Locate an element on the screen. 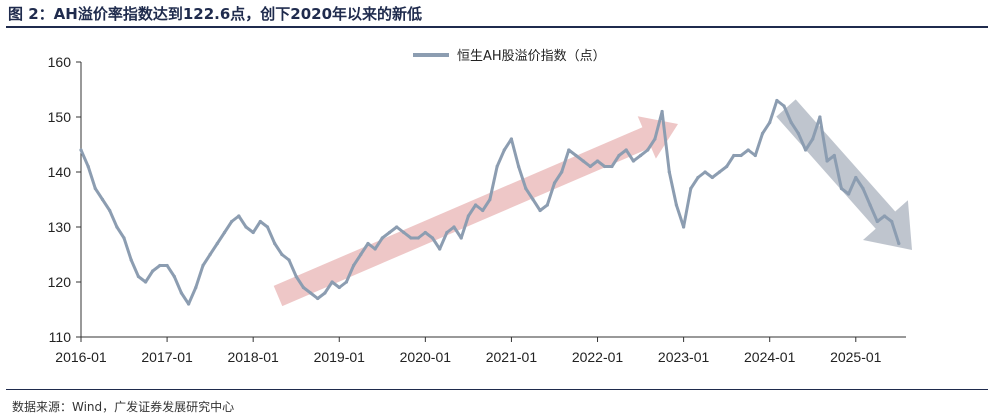 The image size is (994, 415). y-tick-label: 120 is located at coordinates (60, 282).